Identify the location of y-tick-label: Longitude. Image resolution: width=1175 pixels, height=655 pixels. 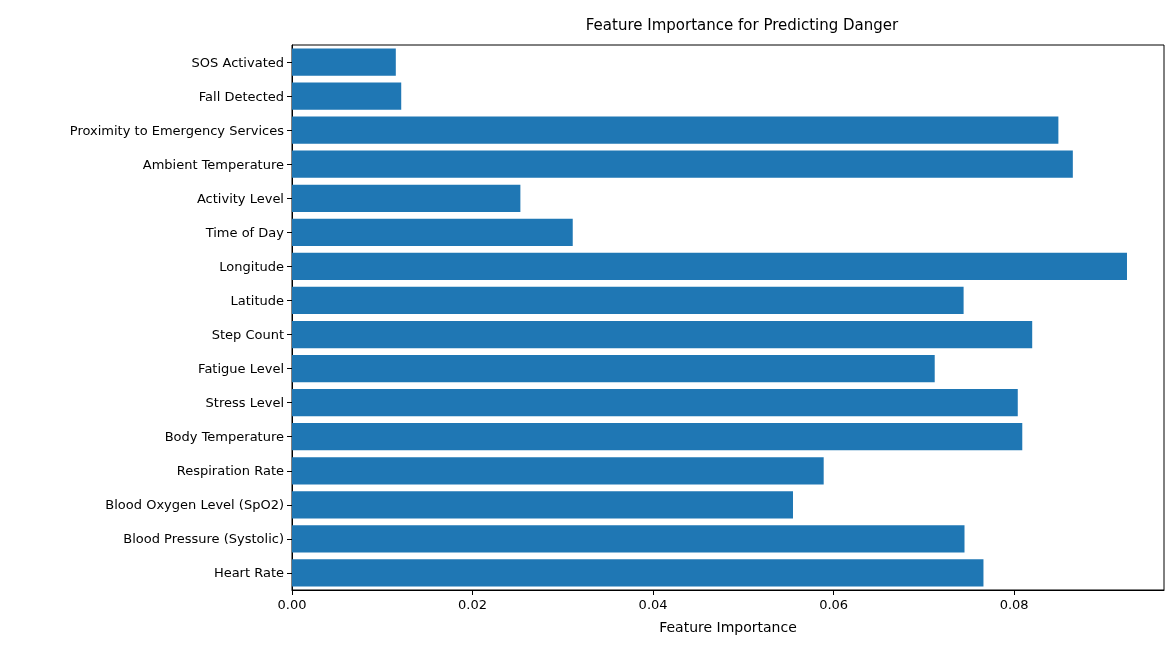
(251, 266).